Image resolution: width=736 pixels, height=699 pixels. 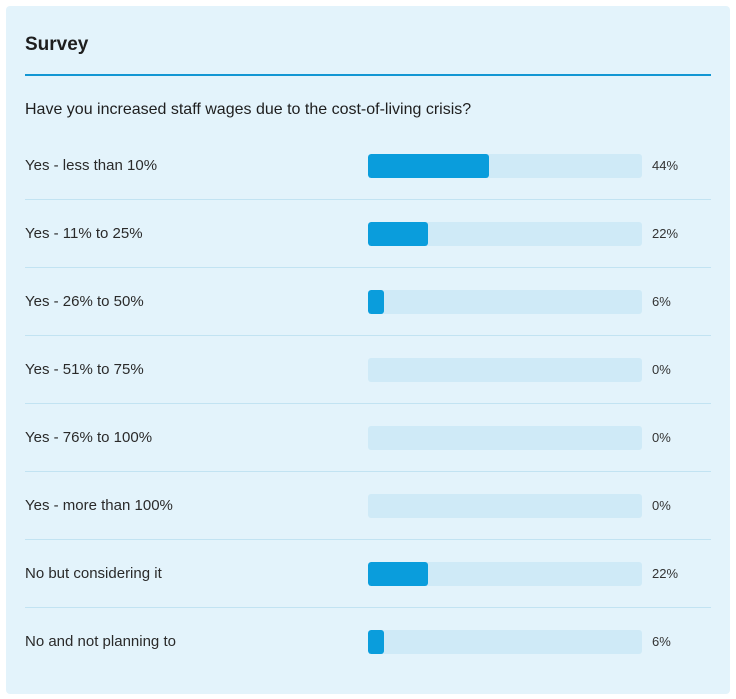 I want to click on option-label: Yes - less than 10%, so click(x=91, y=165).